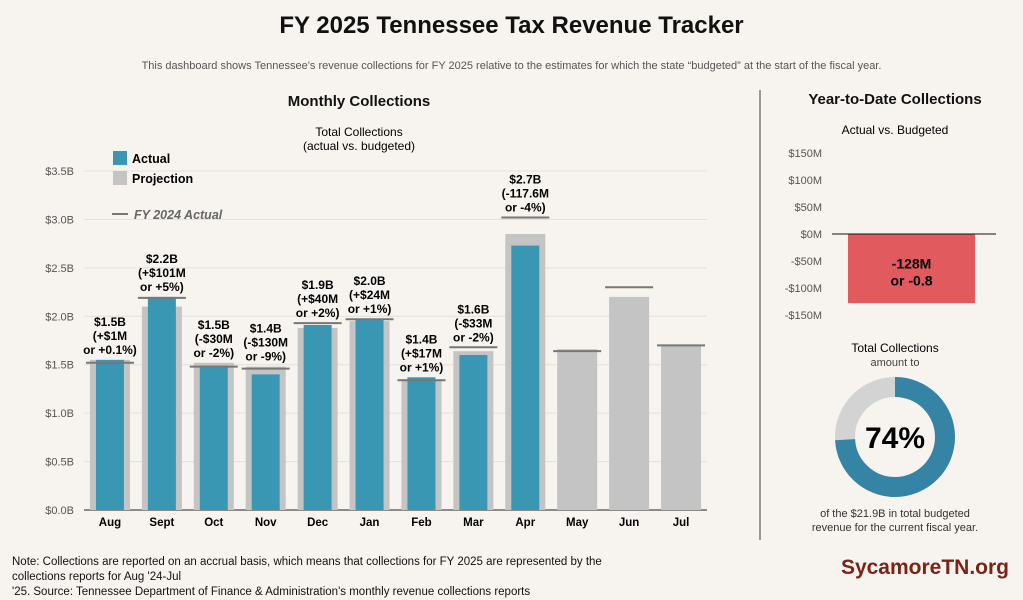 Image resolution: width=1023 pixels, height=600 pixels. I want to click on x-tick-label: Jul, so click(681, 523).